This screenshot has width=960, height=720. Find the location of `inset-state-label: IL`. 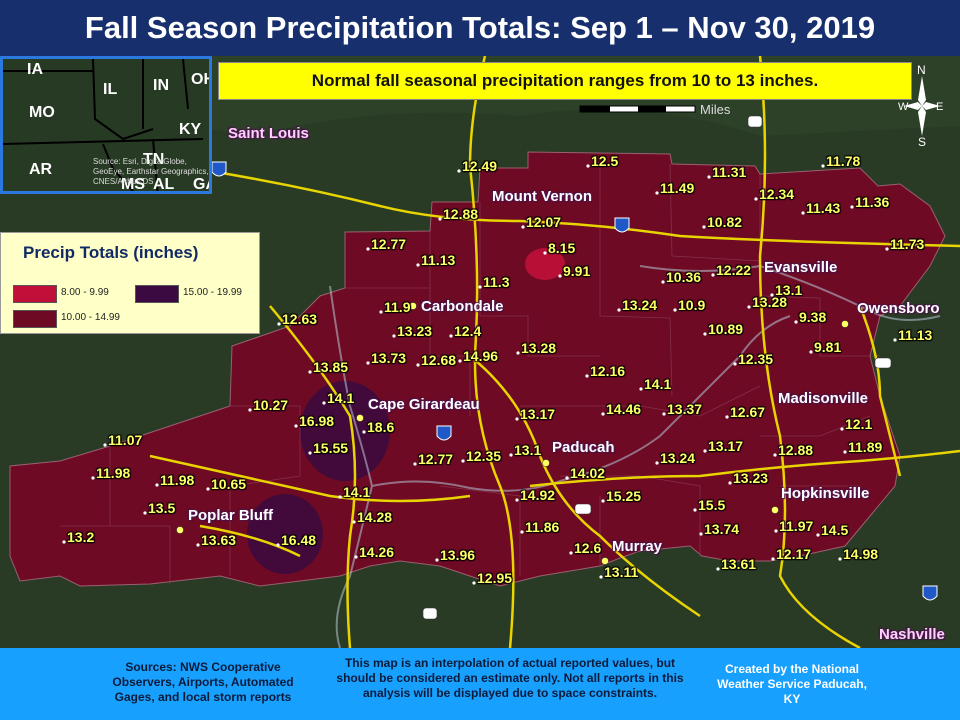

inset-state-label: IL is located at coordinates (110, 89).